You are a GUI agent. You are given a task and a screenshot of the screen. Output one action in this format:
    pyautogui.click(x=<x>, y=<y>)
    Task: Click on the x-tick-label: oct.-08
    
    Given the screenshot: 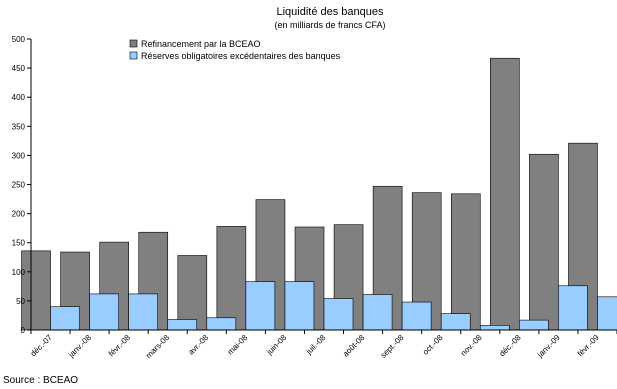 What is the action you would take?
    pyautogui.click(x=433, y=345)
    